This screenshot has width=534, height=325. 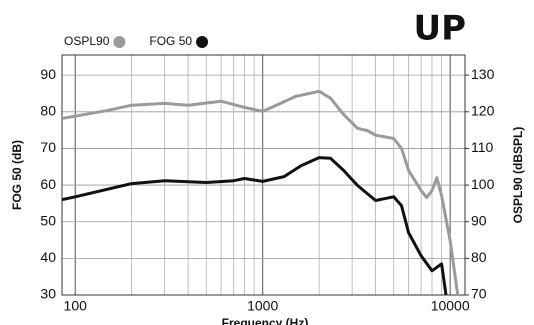 What do you see at coordinates (48, 110) in the screenshot?
I see `y-tick-label: 80` at bounding box center [48, 110].